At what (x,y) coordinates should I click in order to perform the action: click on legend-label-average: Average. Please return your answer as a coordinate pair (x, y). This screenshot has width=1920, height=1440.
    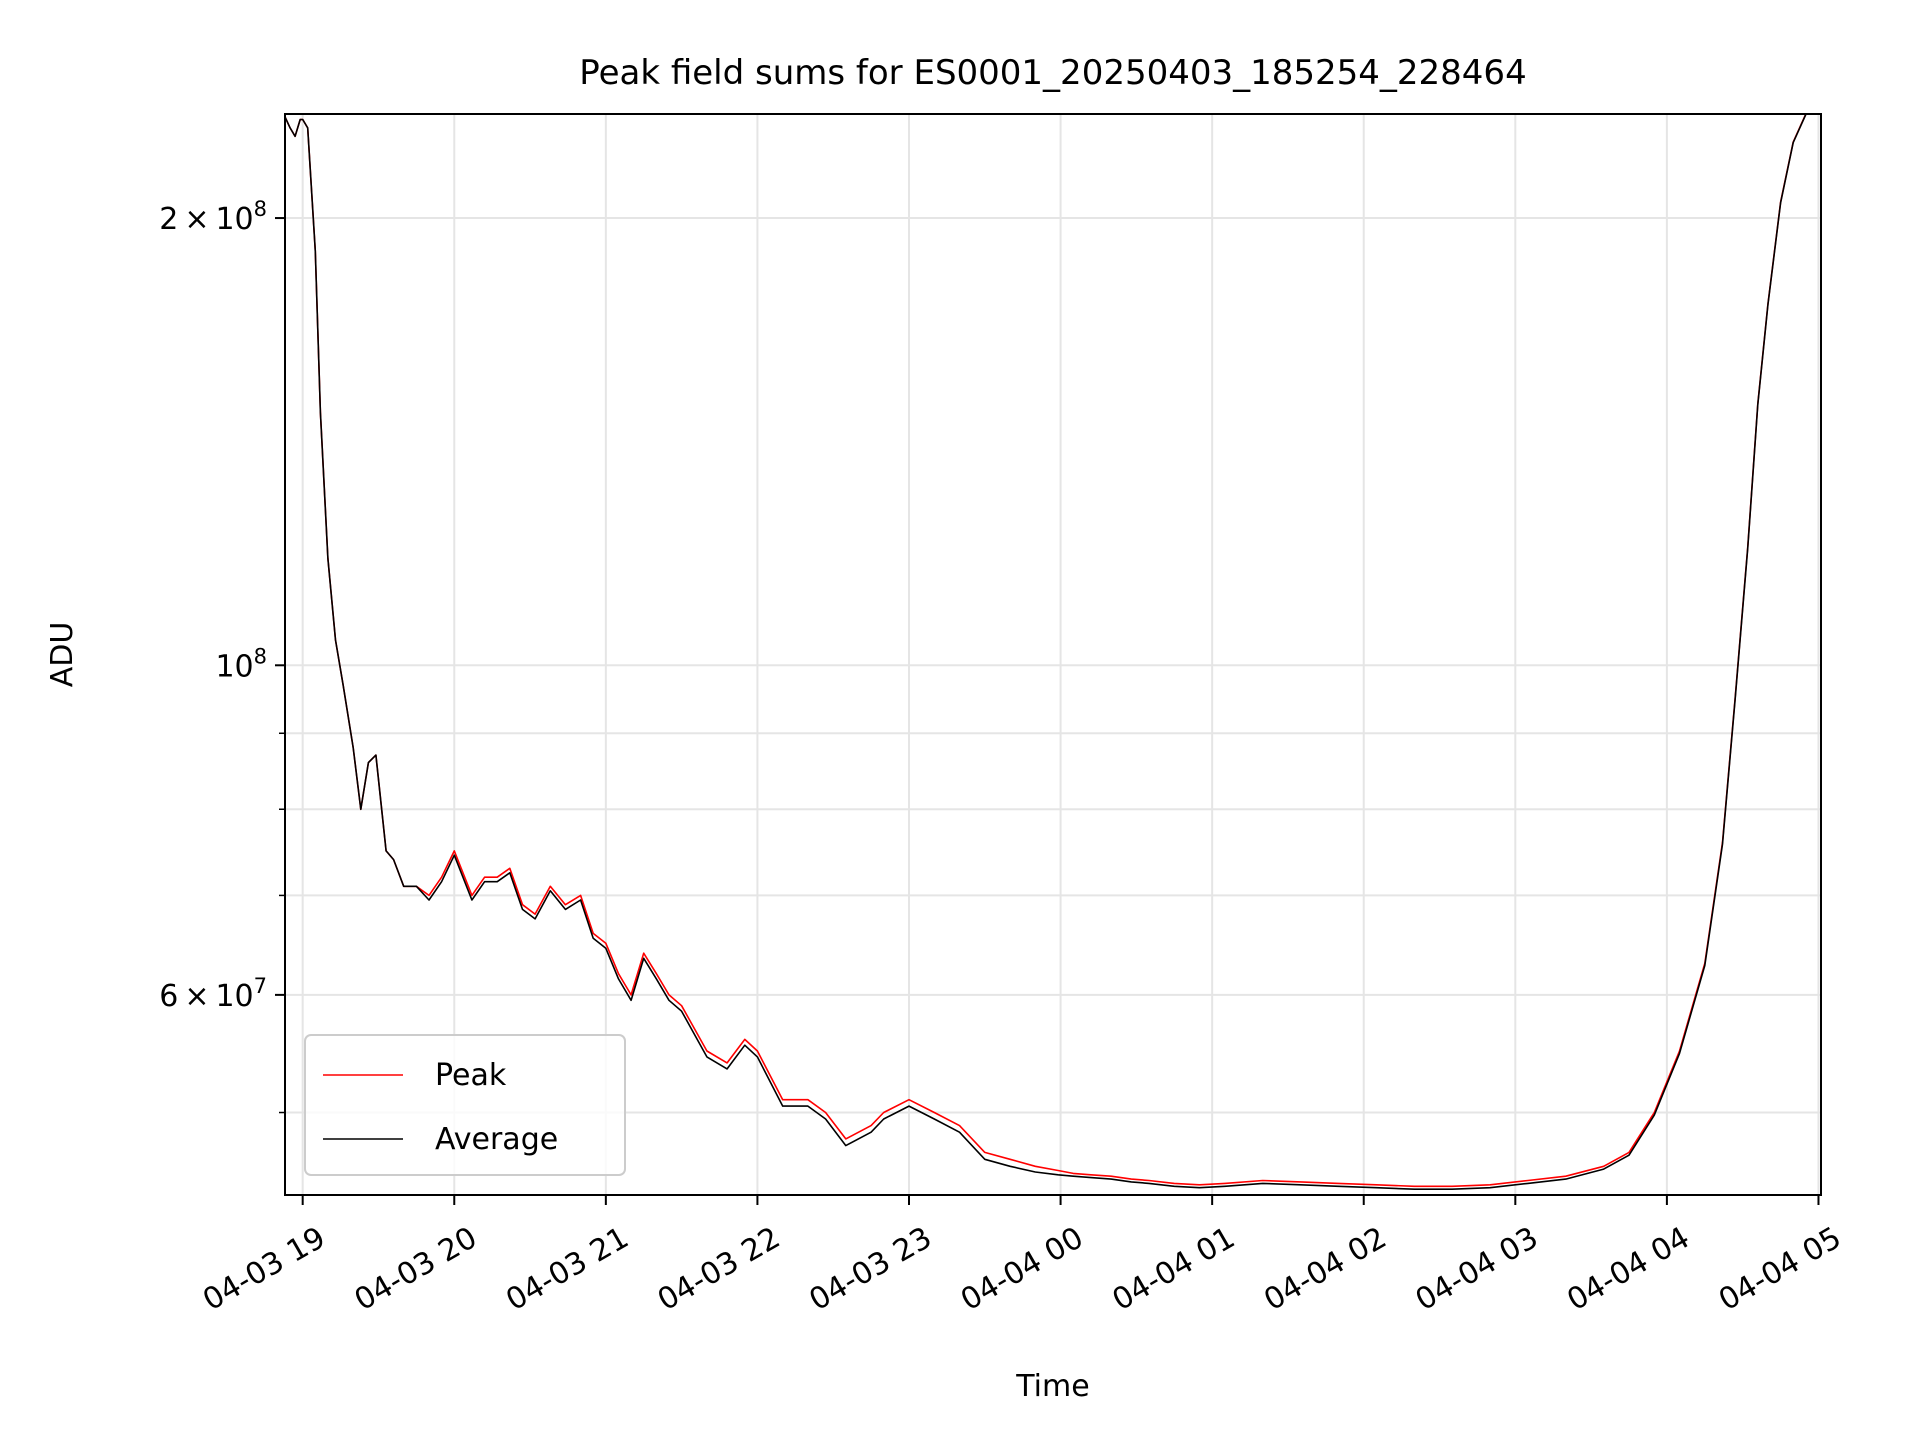
    Looking at the image, I should click on (496, 1139).